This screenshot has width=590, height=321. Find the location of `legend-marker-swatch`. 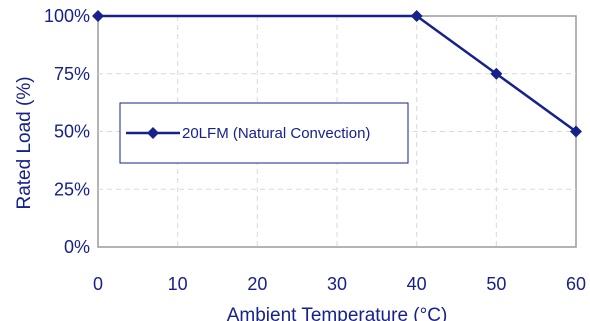

legend-marker-swatch is located at coordinates (153, 133).